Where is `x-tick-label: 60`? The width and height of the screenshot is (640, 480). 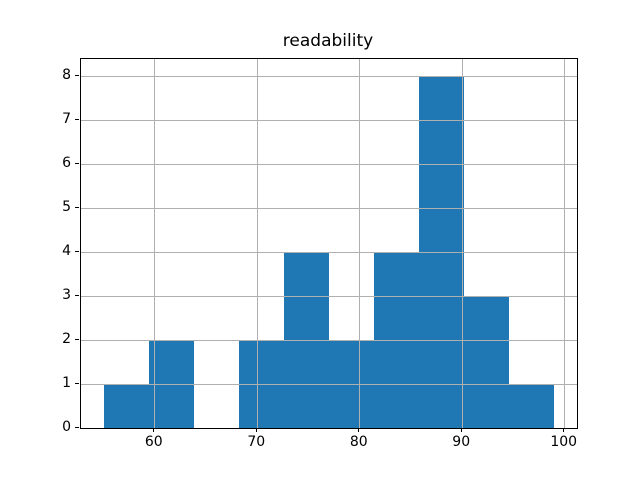
x-tick-label: 60 is located at coordinates (153, 442).